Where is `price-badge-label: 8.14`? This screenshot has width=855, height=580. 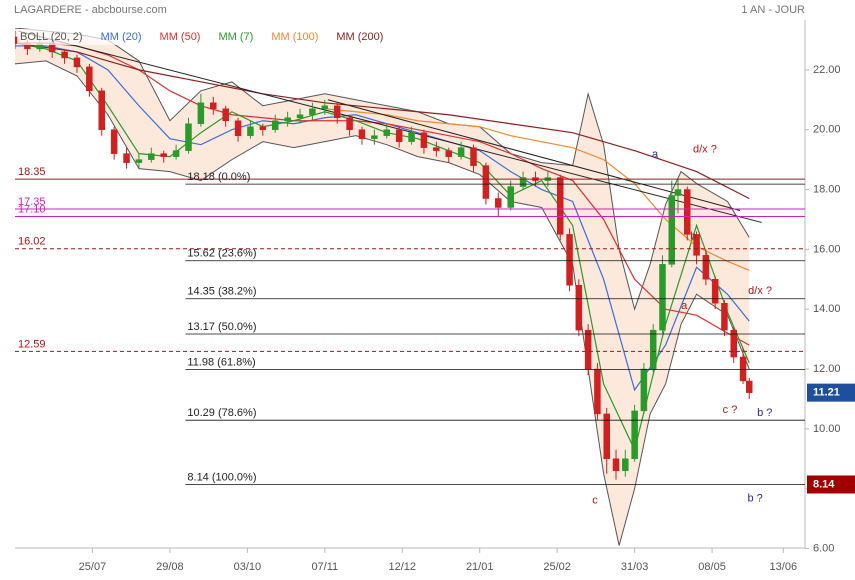
price-badge-label: 8.14 is located at coordinates (824, 484).